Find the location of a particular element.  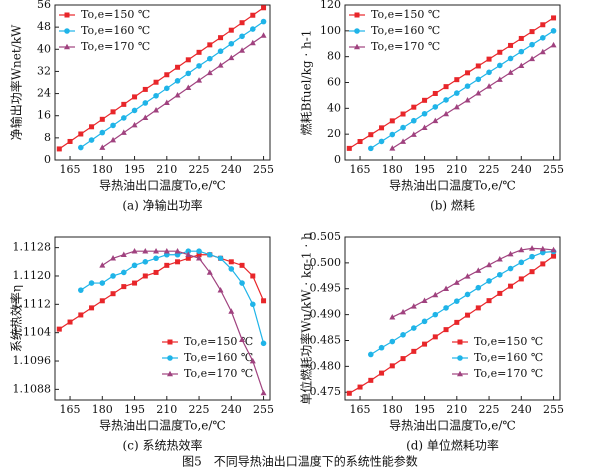

legend-label: To,e=170 ℃ is located at coordinates (115, 46).